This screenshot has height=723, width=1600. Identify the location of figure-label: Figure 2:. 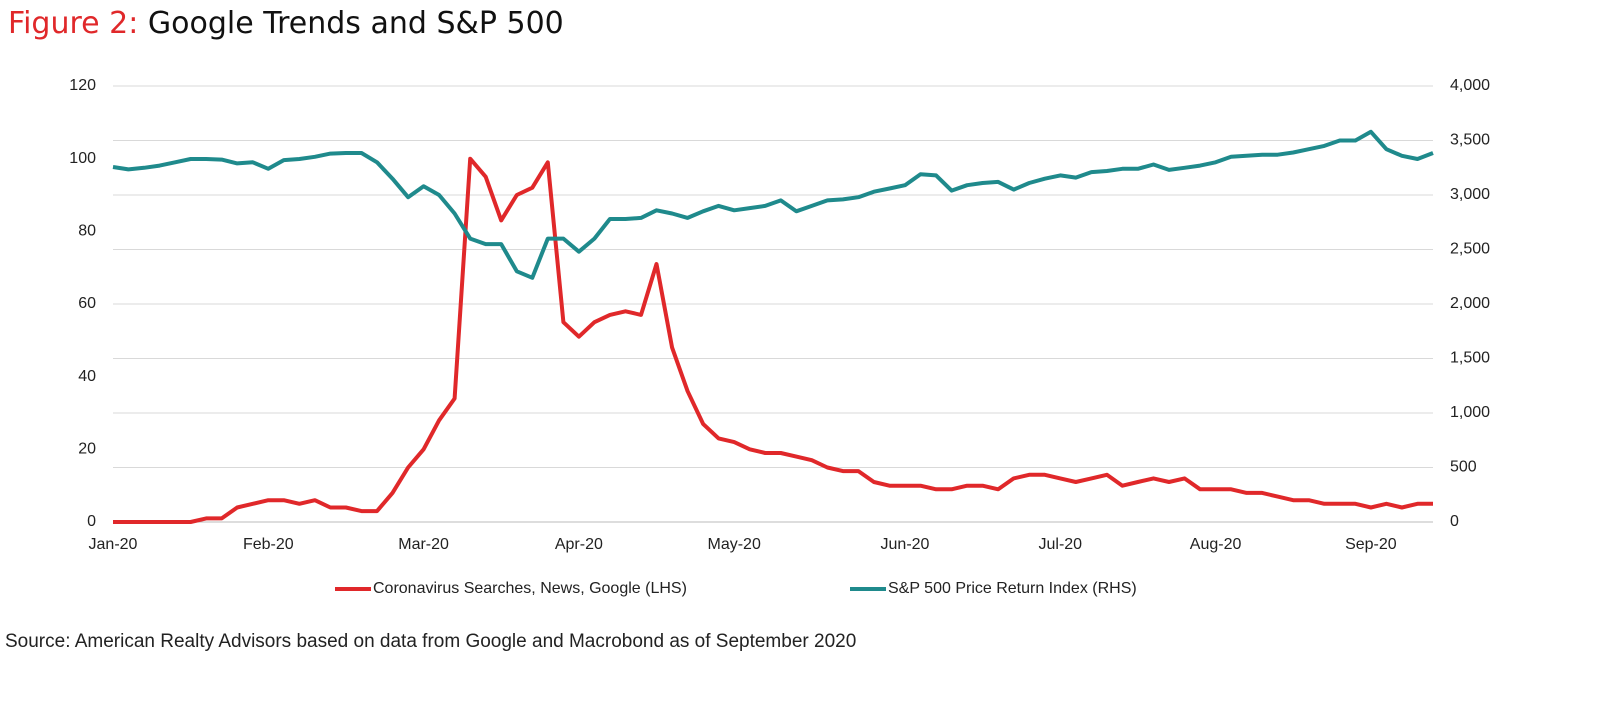
(73, 23).